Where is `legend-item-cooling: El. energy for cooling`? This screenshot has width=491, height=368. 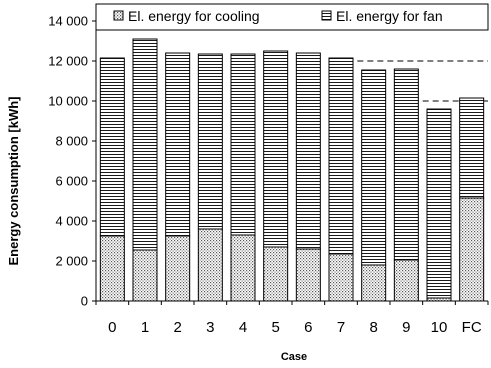 legend-item-cooling: El. energy for cooling is located at coordinates (186, 16).